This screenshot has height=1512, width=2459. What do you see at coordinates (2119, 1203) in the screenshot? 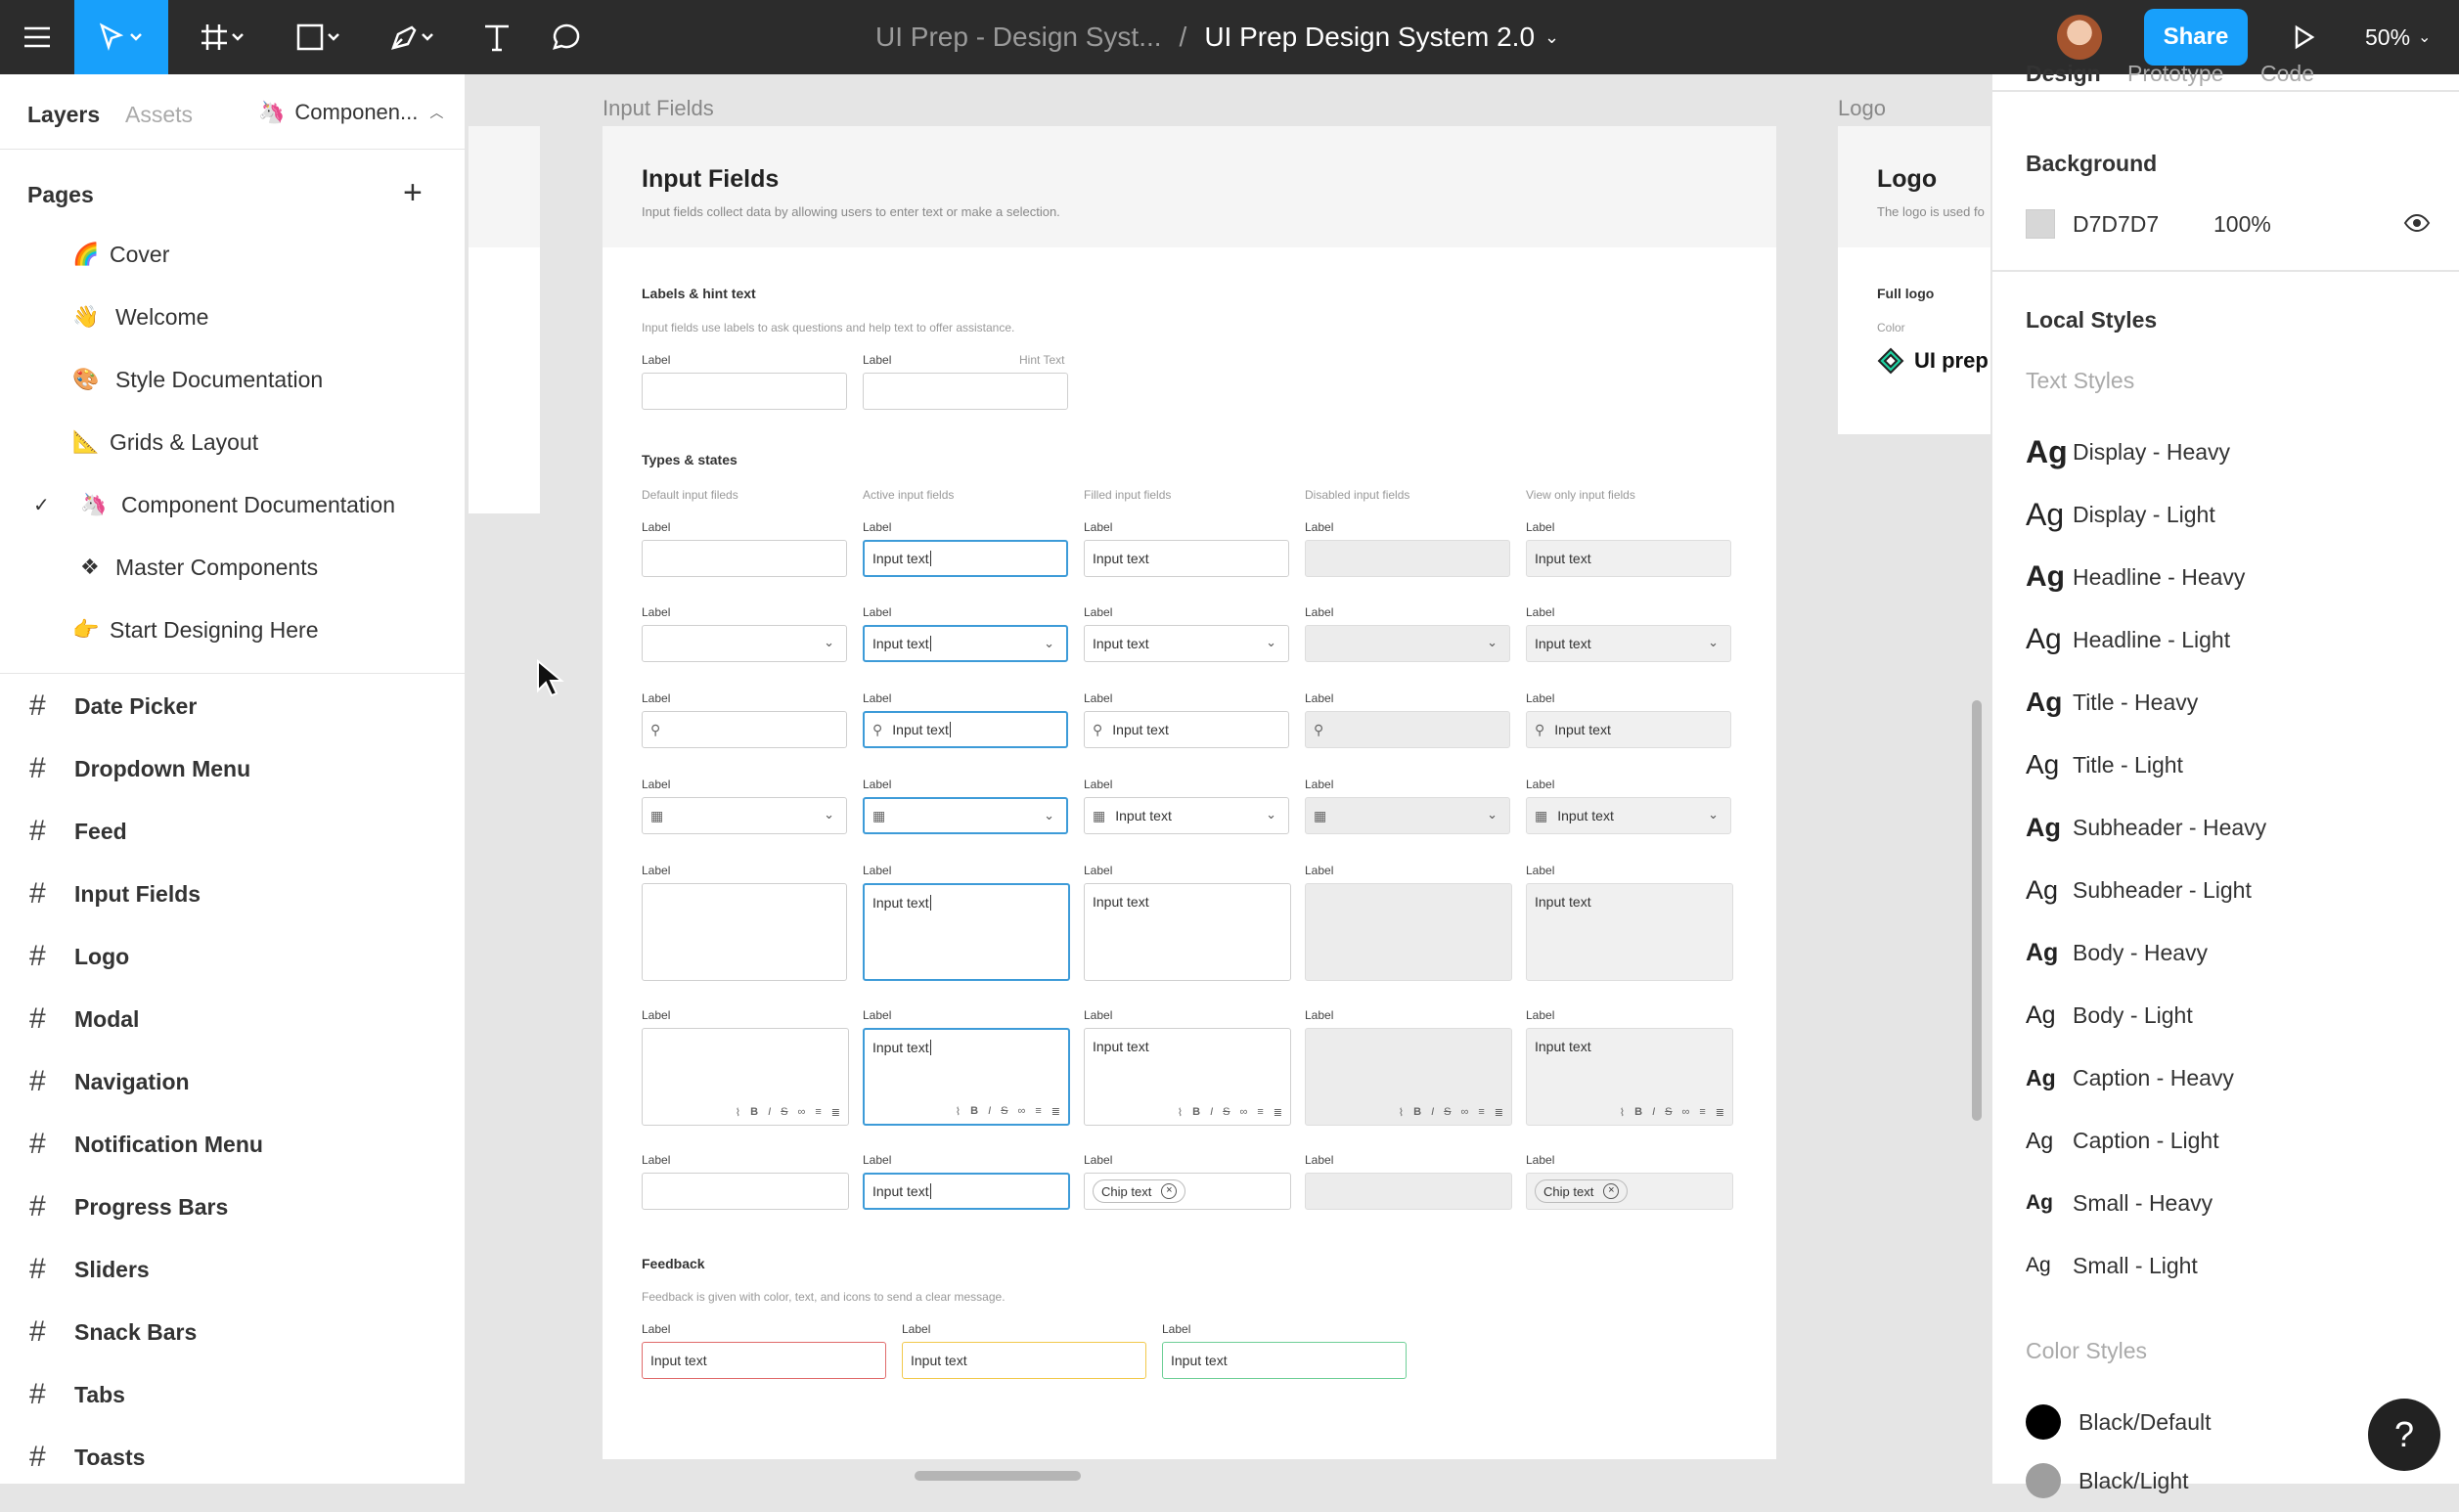
I see `text-style-item: Ag Small - Heavy` at bounding box center [2119, 1203].